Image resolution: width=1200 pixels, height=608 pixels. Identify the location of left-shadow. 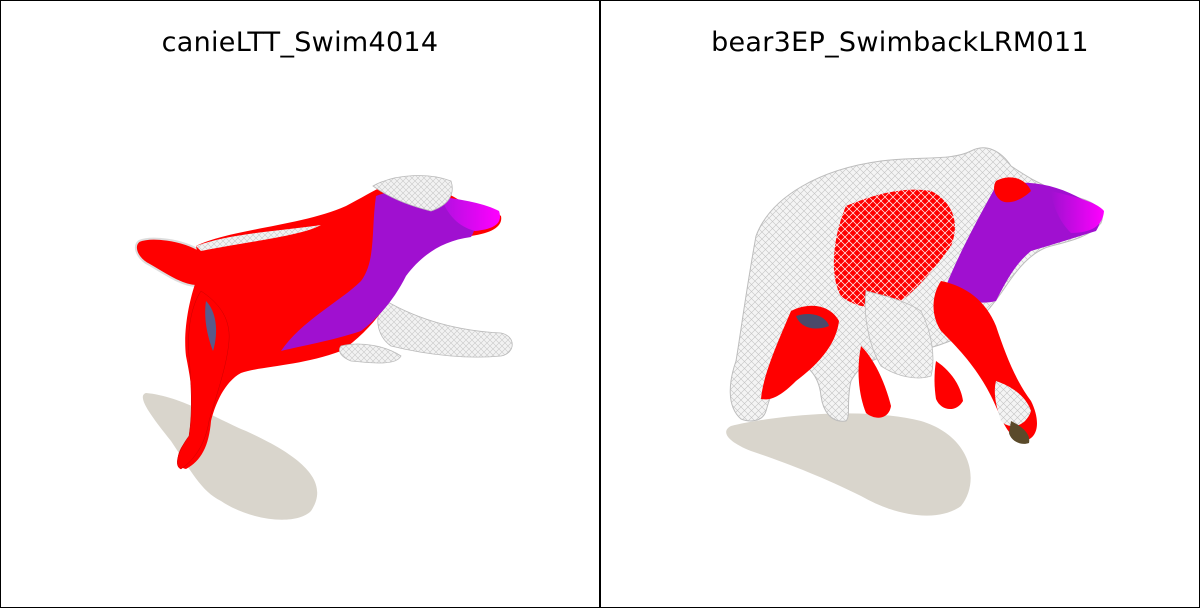
(230, 456).